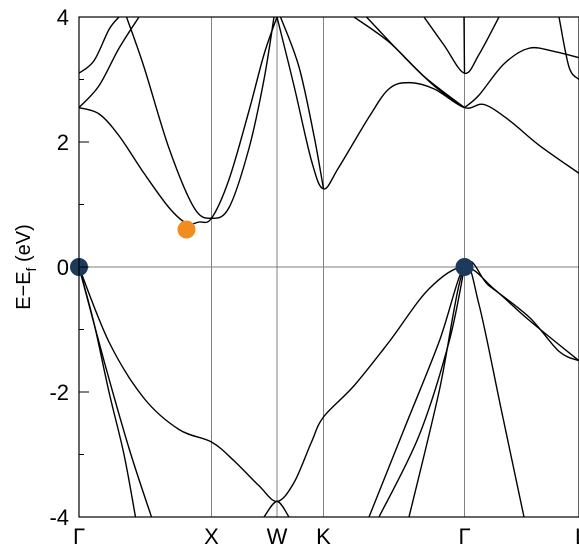 Image resolution: width=579 pixels, height=548 pixels. What do you see at coordinates (63, 267) in the screenshot?
I see `ytick-label: 0` at bounding box center [63, 267].